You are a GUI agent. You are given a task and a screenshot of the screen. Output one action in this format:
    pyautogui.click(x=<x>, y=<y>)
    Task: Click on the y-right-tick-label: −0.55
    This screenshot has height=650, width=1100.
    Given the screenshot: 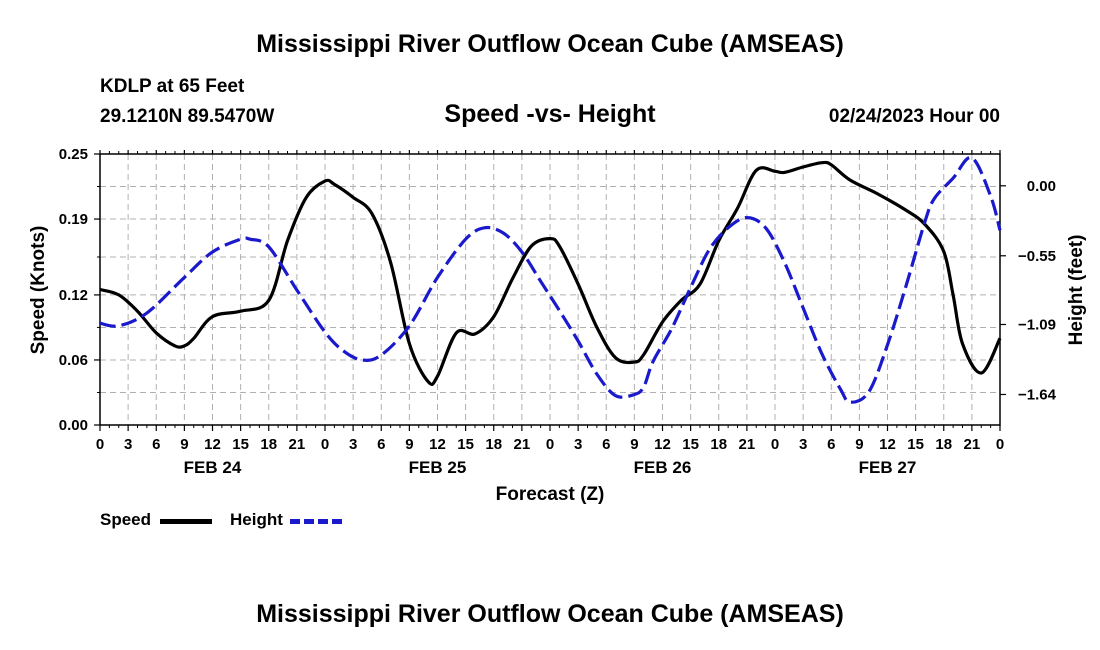 What is the action you would take?
    pyautogui.click(x=1037, y=256)
    